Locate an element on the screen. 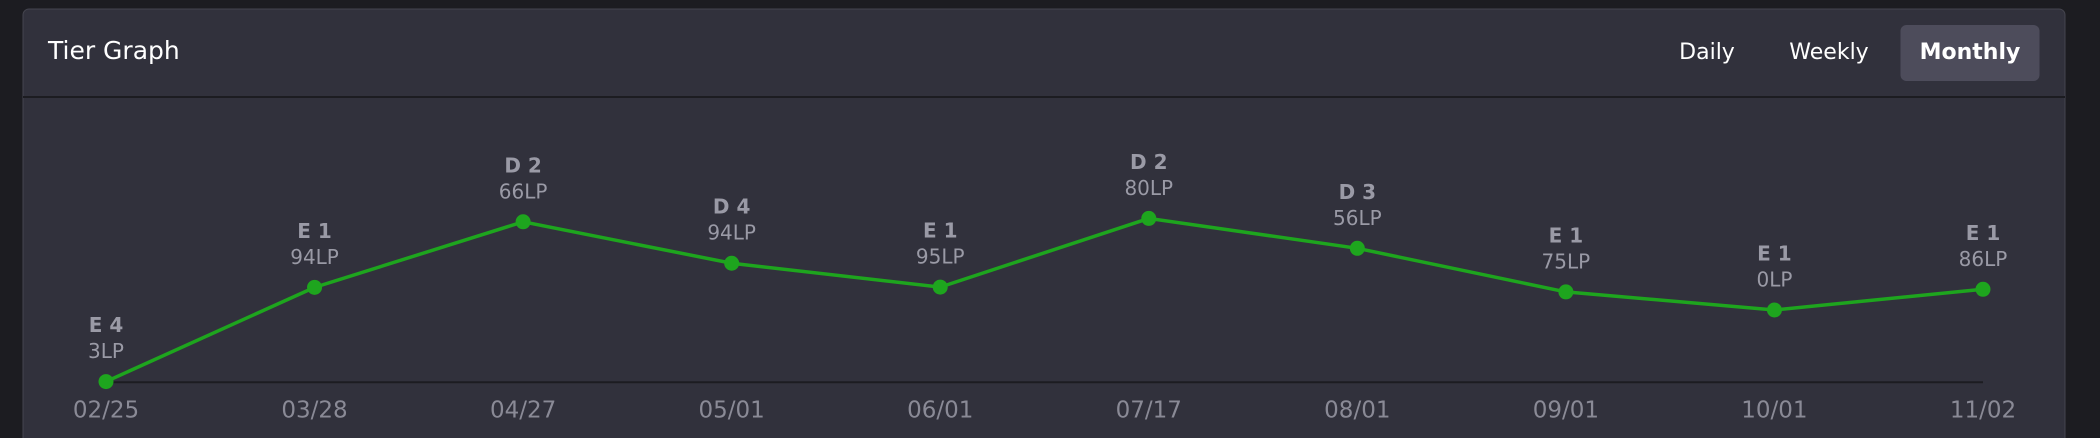 This screenshot has width=2100, height=438. x-tick-label: 06/01 is located at coordinates (940, 411).